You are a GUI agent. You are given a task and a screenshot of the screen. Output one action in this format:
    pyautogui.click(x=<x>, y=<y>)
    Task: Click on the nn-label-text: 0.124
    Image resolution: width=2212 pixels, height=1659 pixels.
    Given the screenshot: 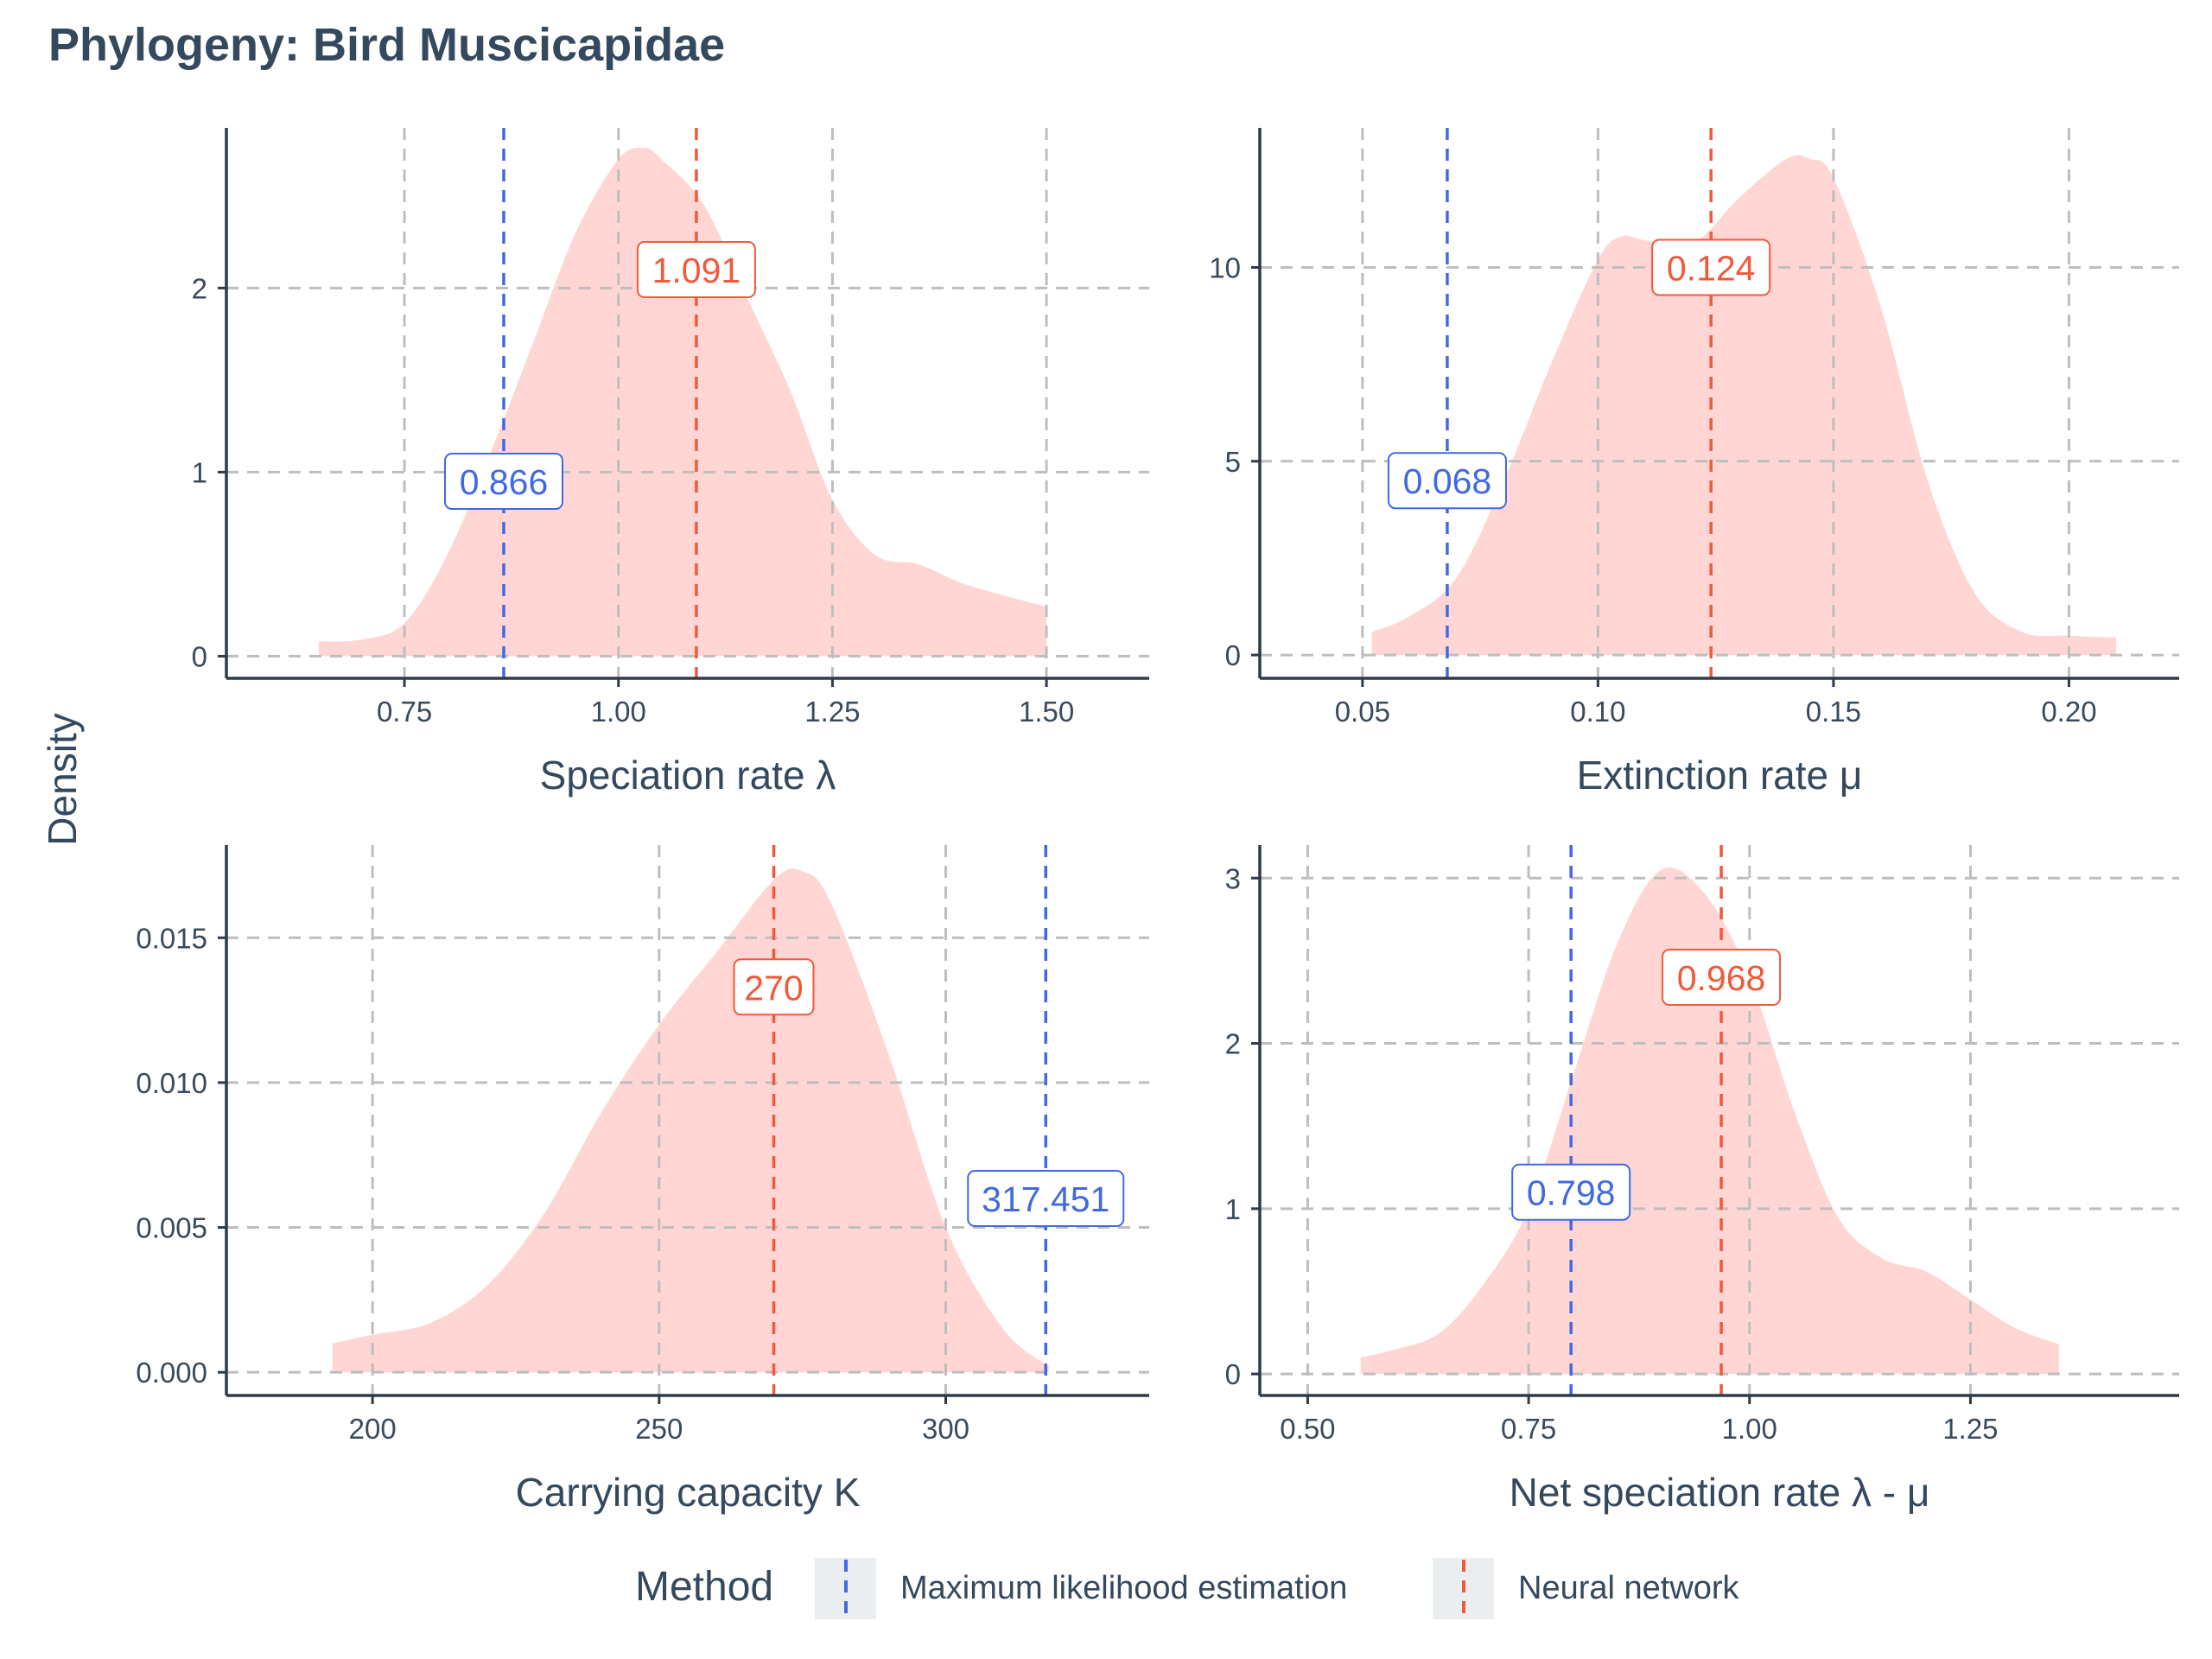 What is the action you would take?
    pyautogui.click(x=1711, y=268)
    